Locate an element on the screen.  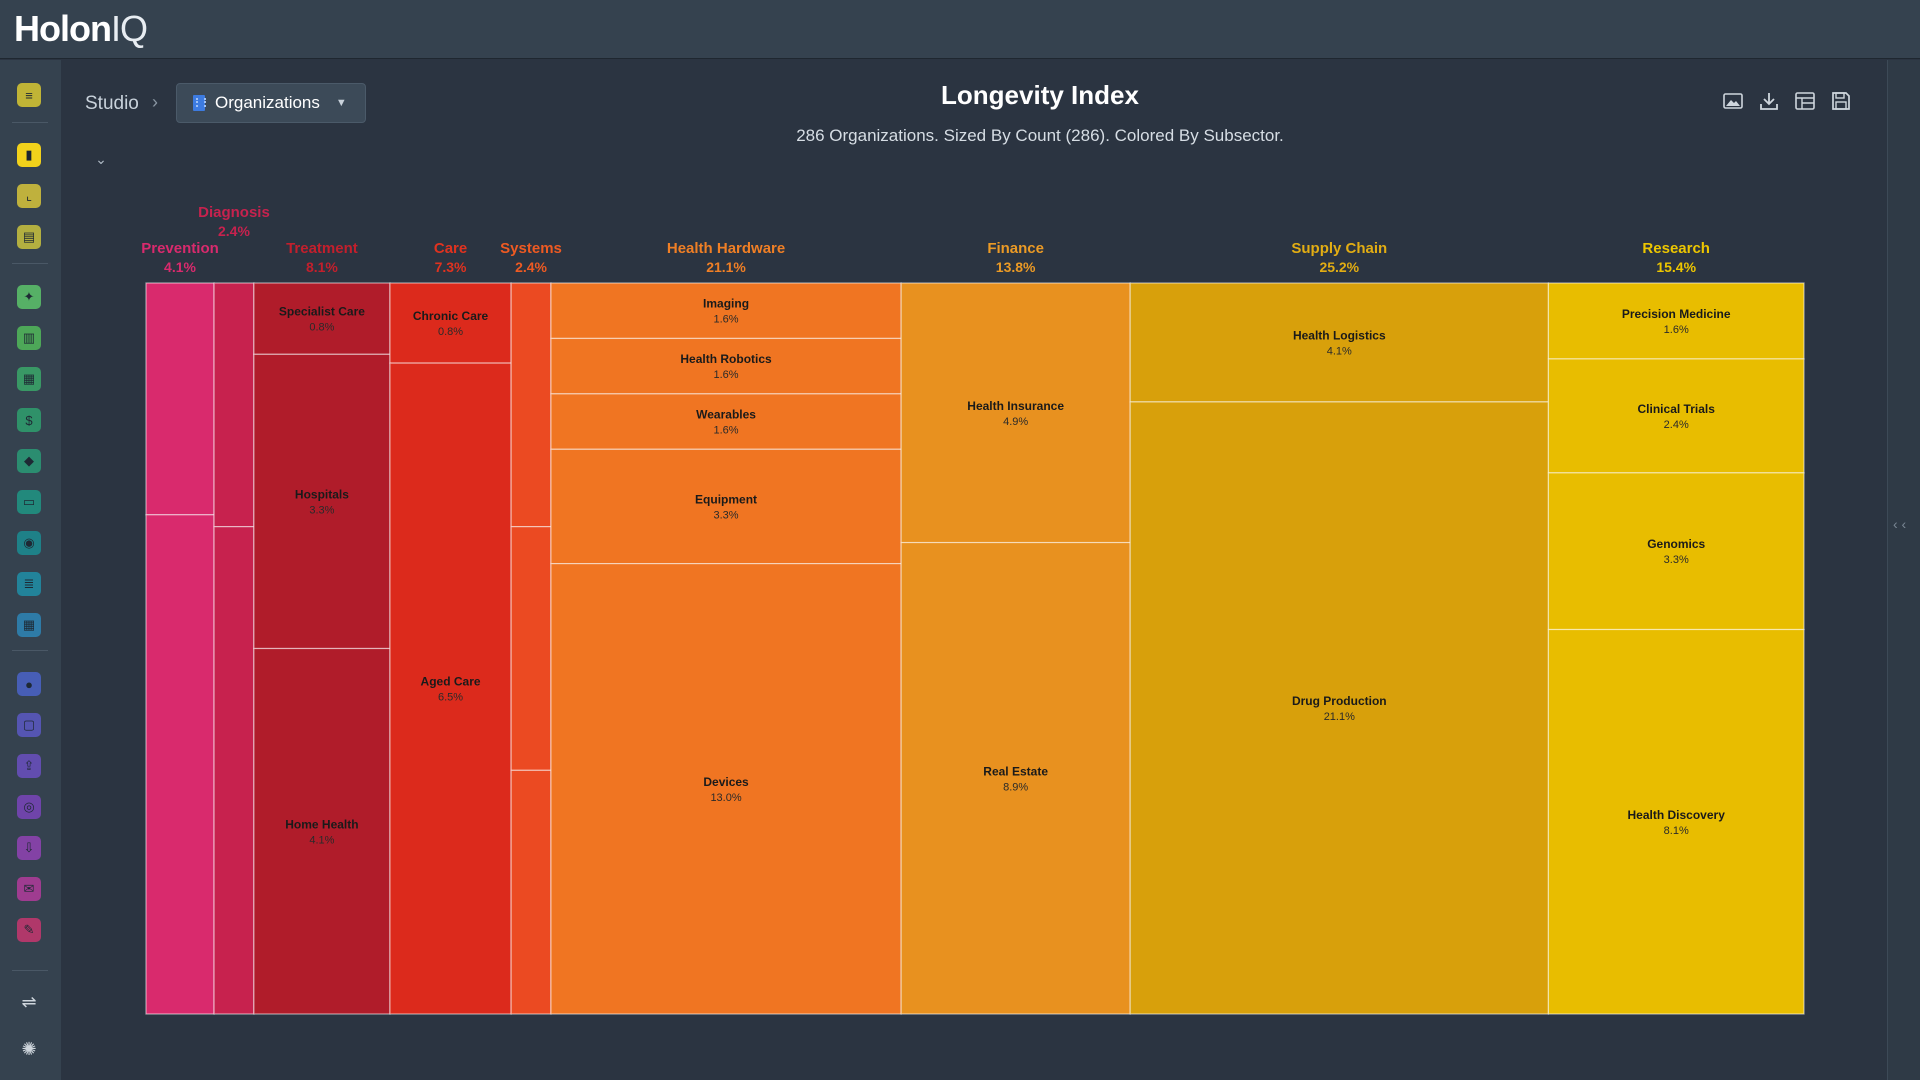
sector-percent: 15.4% is located at coordinates (1676, 267).